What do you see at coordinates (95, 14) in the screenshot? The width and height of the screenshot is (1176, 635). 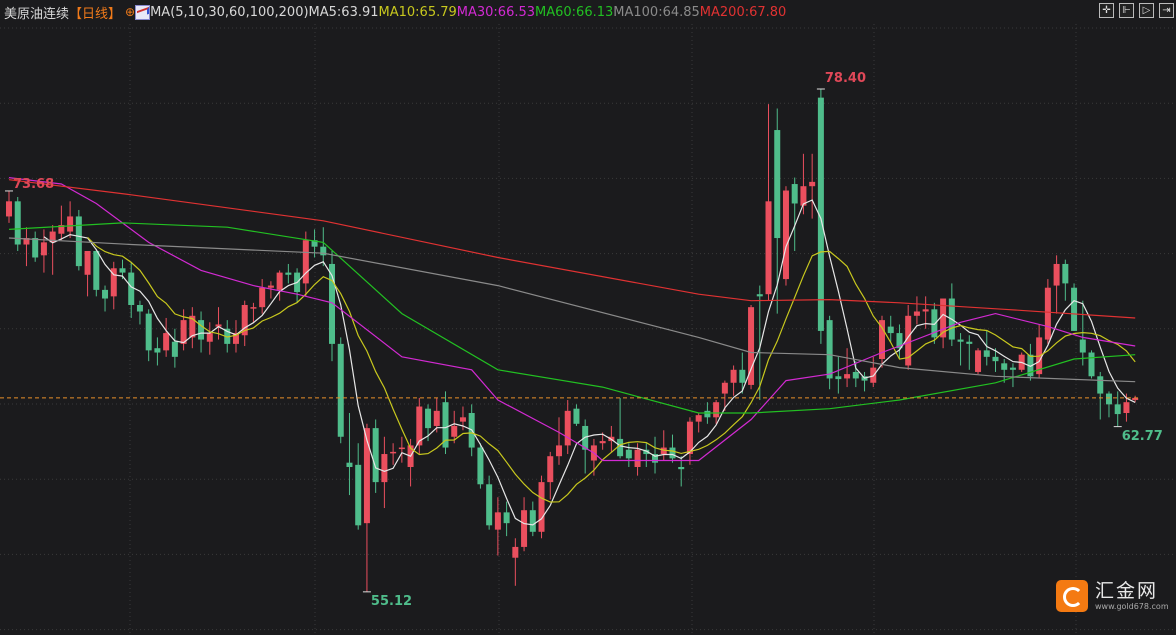 I see `period-selector: 【日线】` at bounding box center [95, 14].